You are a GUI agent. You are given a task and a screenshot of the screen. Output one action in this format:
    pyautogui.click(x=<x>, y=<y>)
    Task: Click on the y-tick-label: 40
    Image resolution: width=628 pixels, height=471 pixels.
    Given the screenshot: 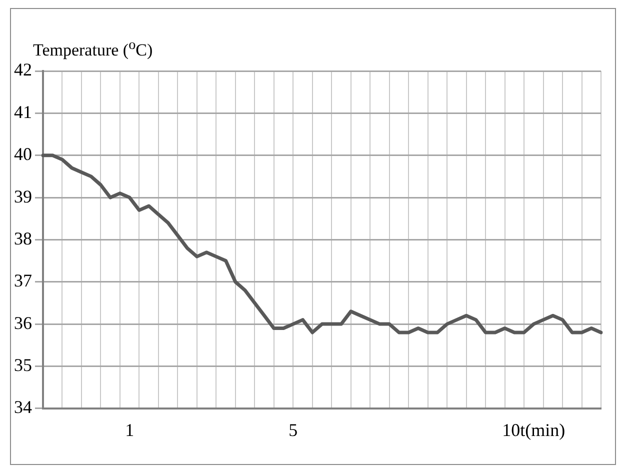 What is the action you would take?
    pyautogui.click(x=23, y=154)
    